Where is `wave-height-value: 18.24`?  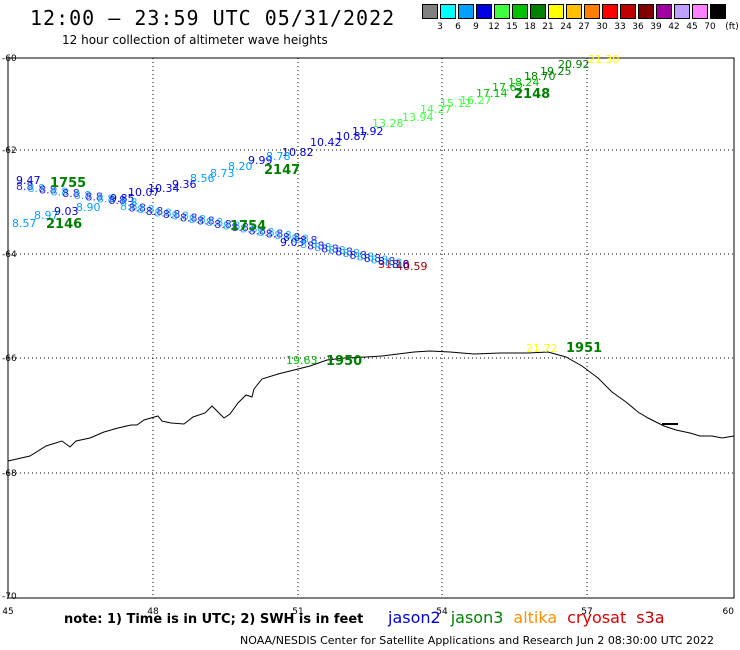
wave-height-value: 18.24 is located at coordinates (524, 82).